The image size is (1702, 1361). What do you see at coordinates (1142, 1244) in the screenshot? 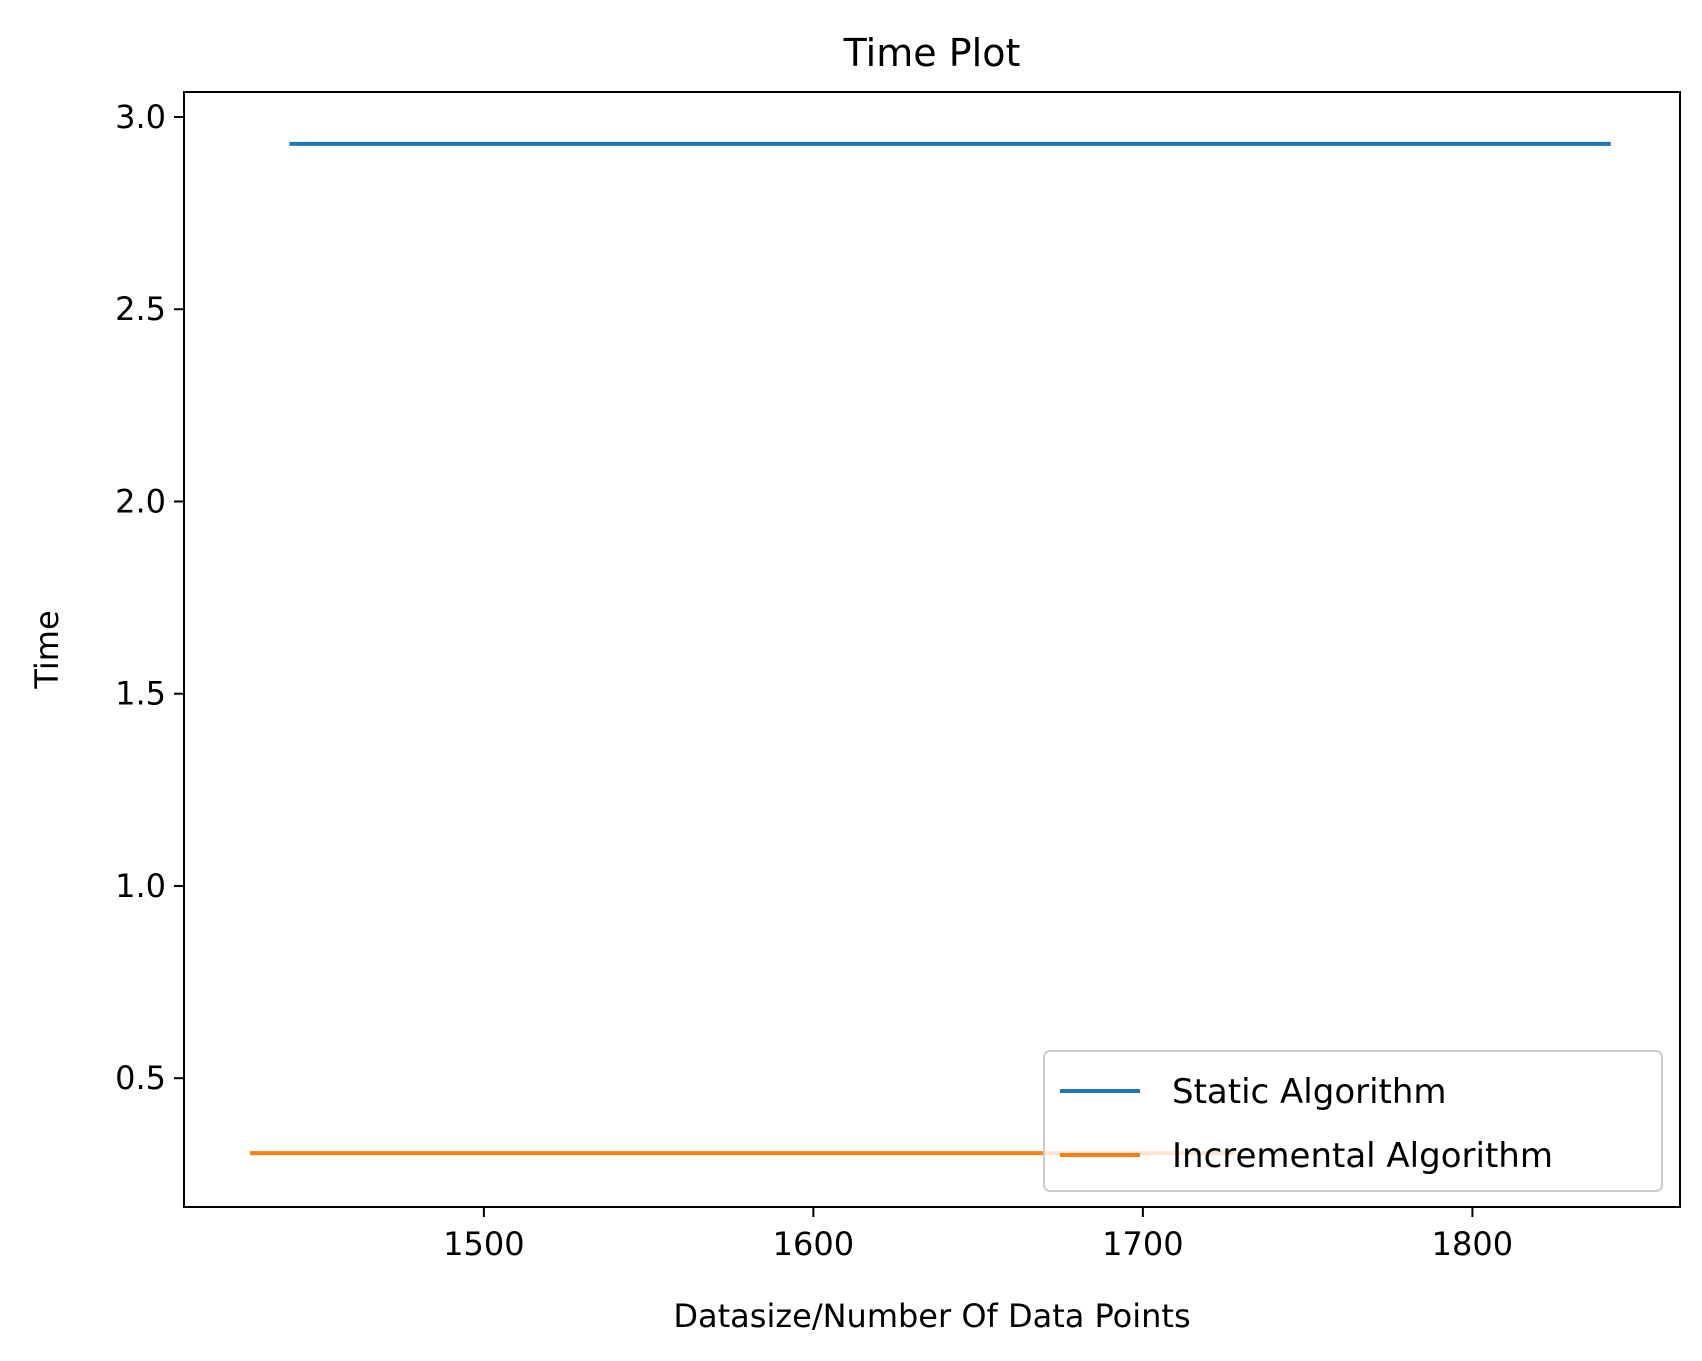
I see `x-tick-label-1700: 1700` at bounding box center [1142, 1244].